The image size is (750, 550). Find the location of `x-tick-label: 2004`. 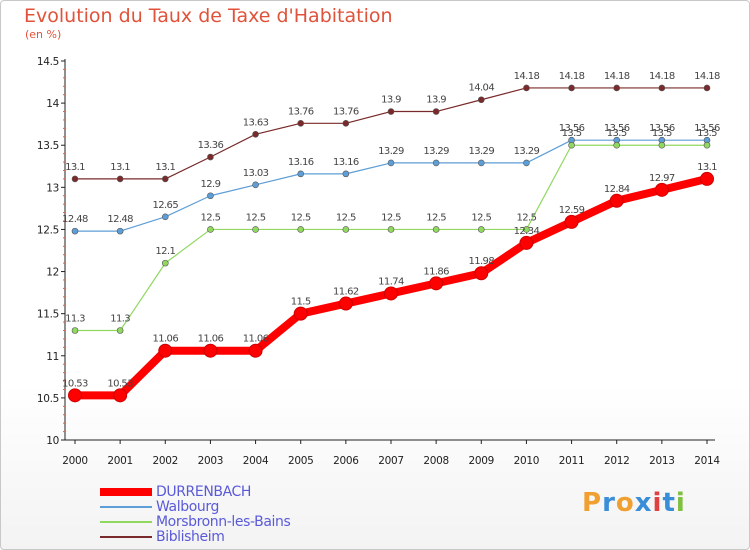

x-tick-label: 2004 is located at coordinates (256, 461).